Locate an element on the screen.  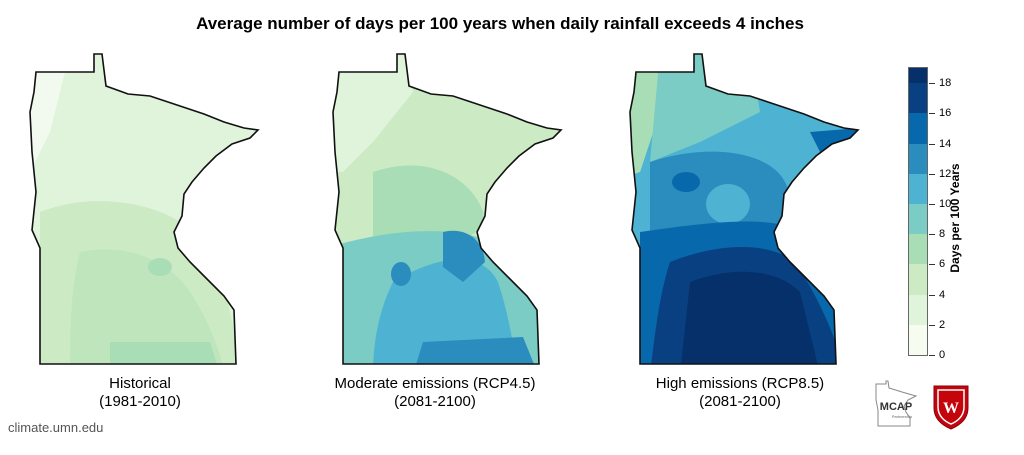
colorbar-tick-label: 14 is located at coordinates (945, 143).